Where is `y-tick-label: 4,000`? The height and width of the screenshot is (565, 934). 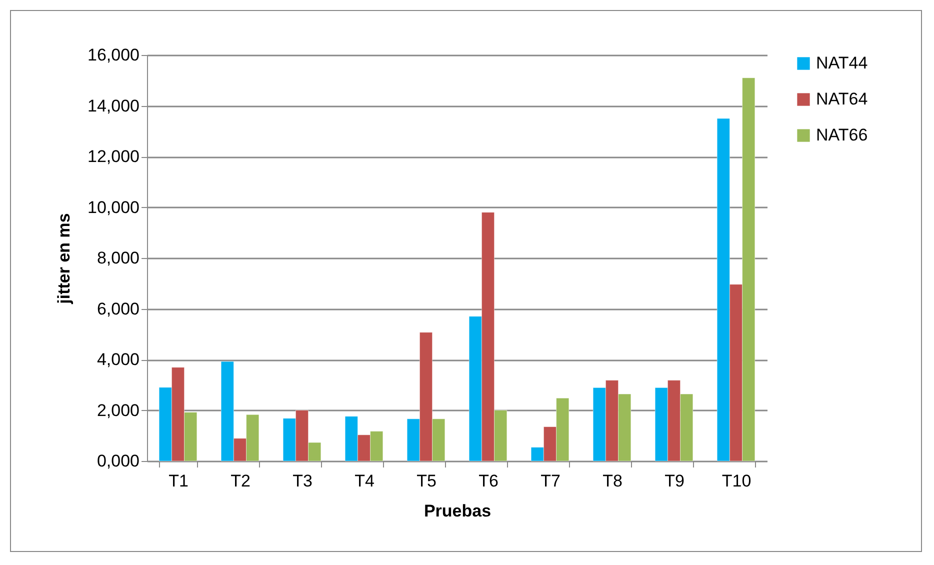 y-tick-label: 4,000 is located at coordinates (118, 359).